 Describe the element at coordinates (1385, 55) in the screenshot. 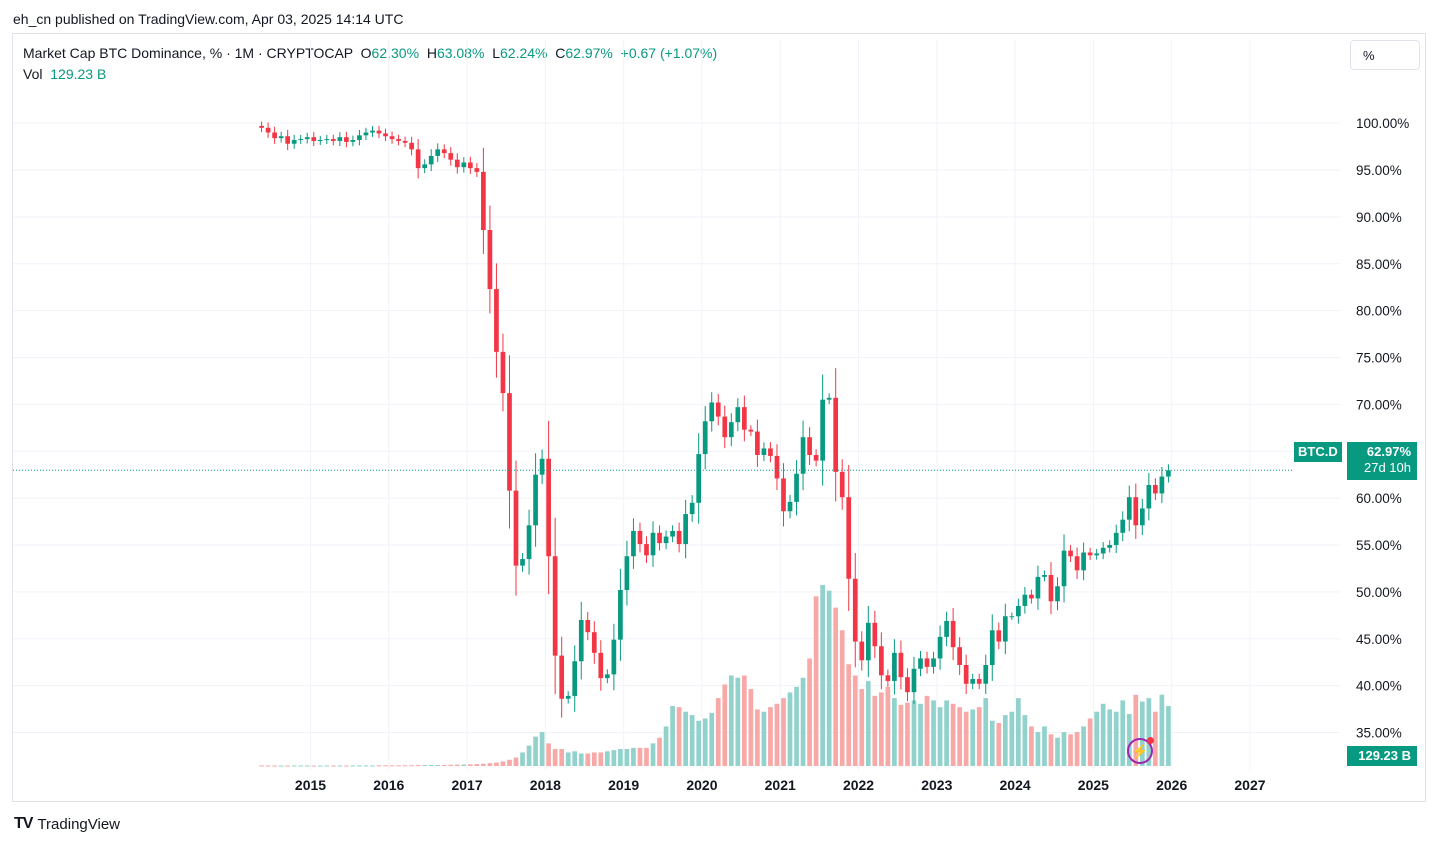

I see `percent-scale-button: %` at that location.